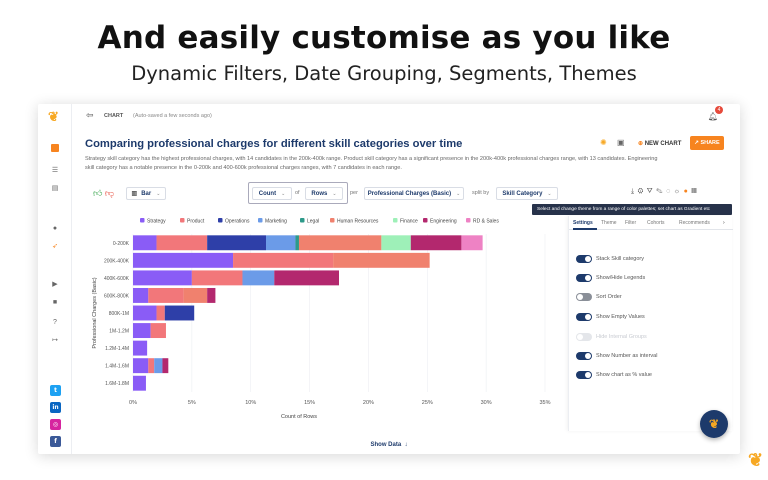 This screenshot has height=480, width=768. What do you see at coordinates (583, 223) in the screenshot?
I see `tab-settings: Settings` at bounding box center [583, 223].